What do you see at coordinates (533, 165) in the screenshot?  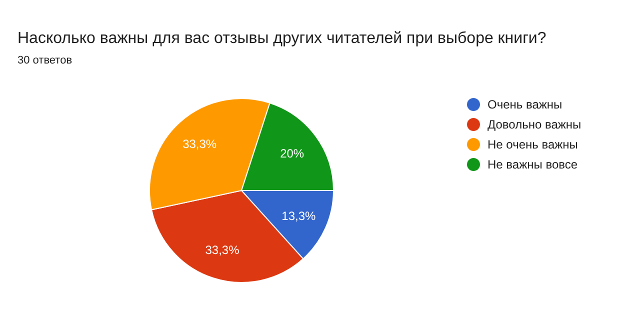 I see `legend-label: Не важны вовсе` at bounding box center [533, 165].